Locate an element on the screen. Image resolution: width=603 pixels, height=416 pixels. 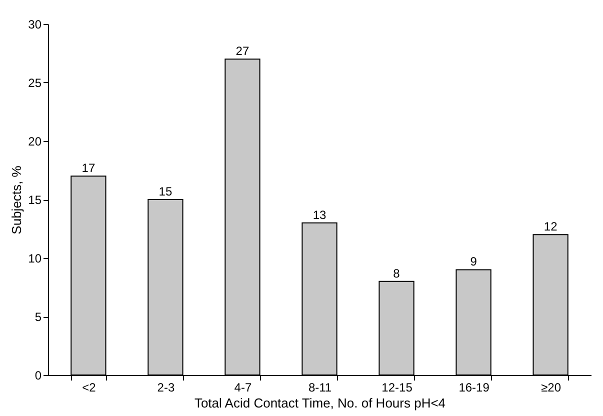
data-label: 15 is located at coordinates (165, 191).